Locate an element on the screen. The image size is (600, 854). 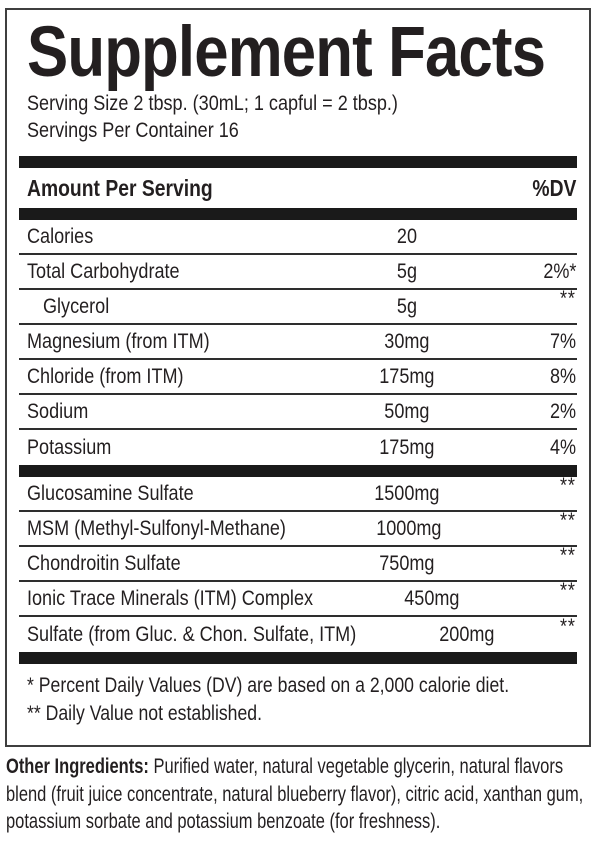
nutrient-amount: 1500mg is located at coordinates (407, 493).